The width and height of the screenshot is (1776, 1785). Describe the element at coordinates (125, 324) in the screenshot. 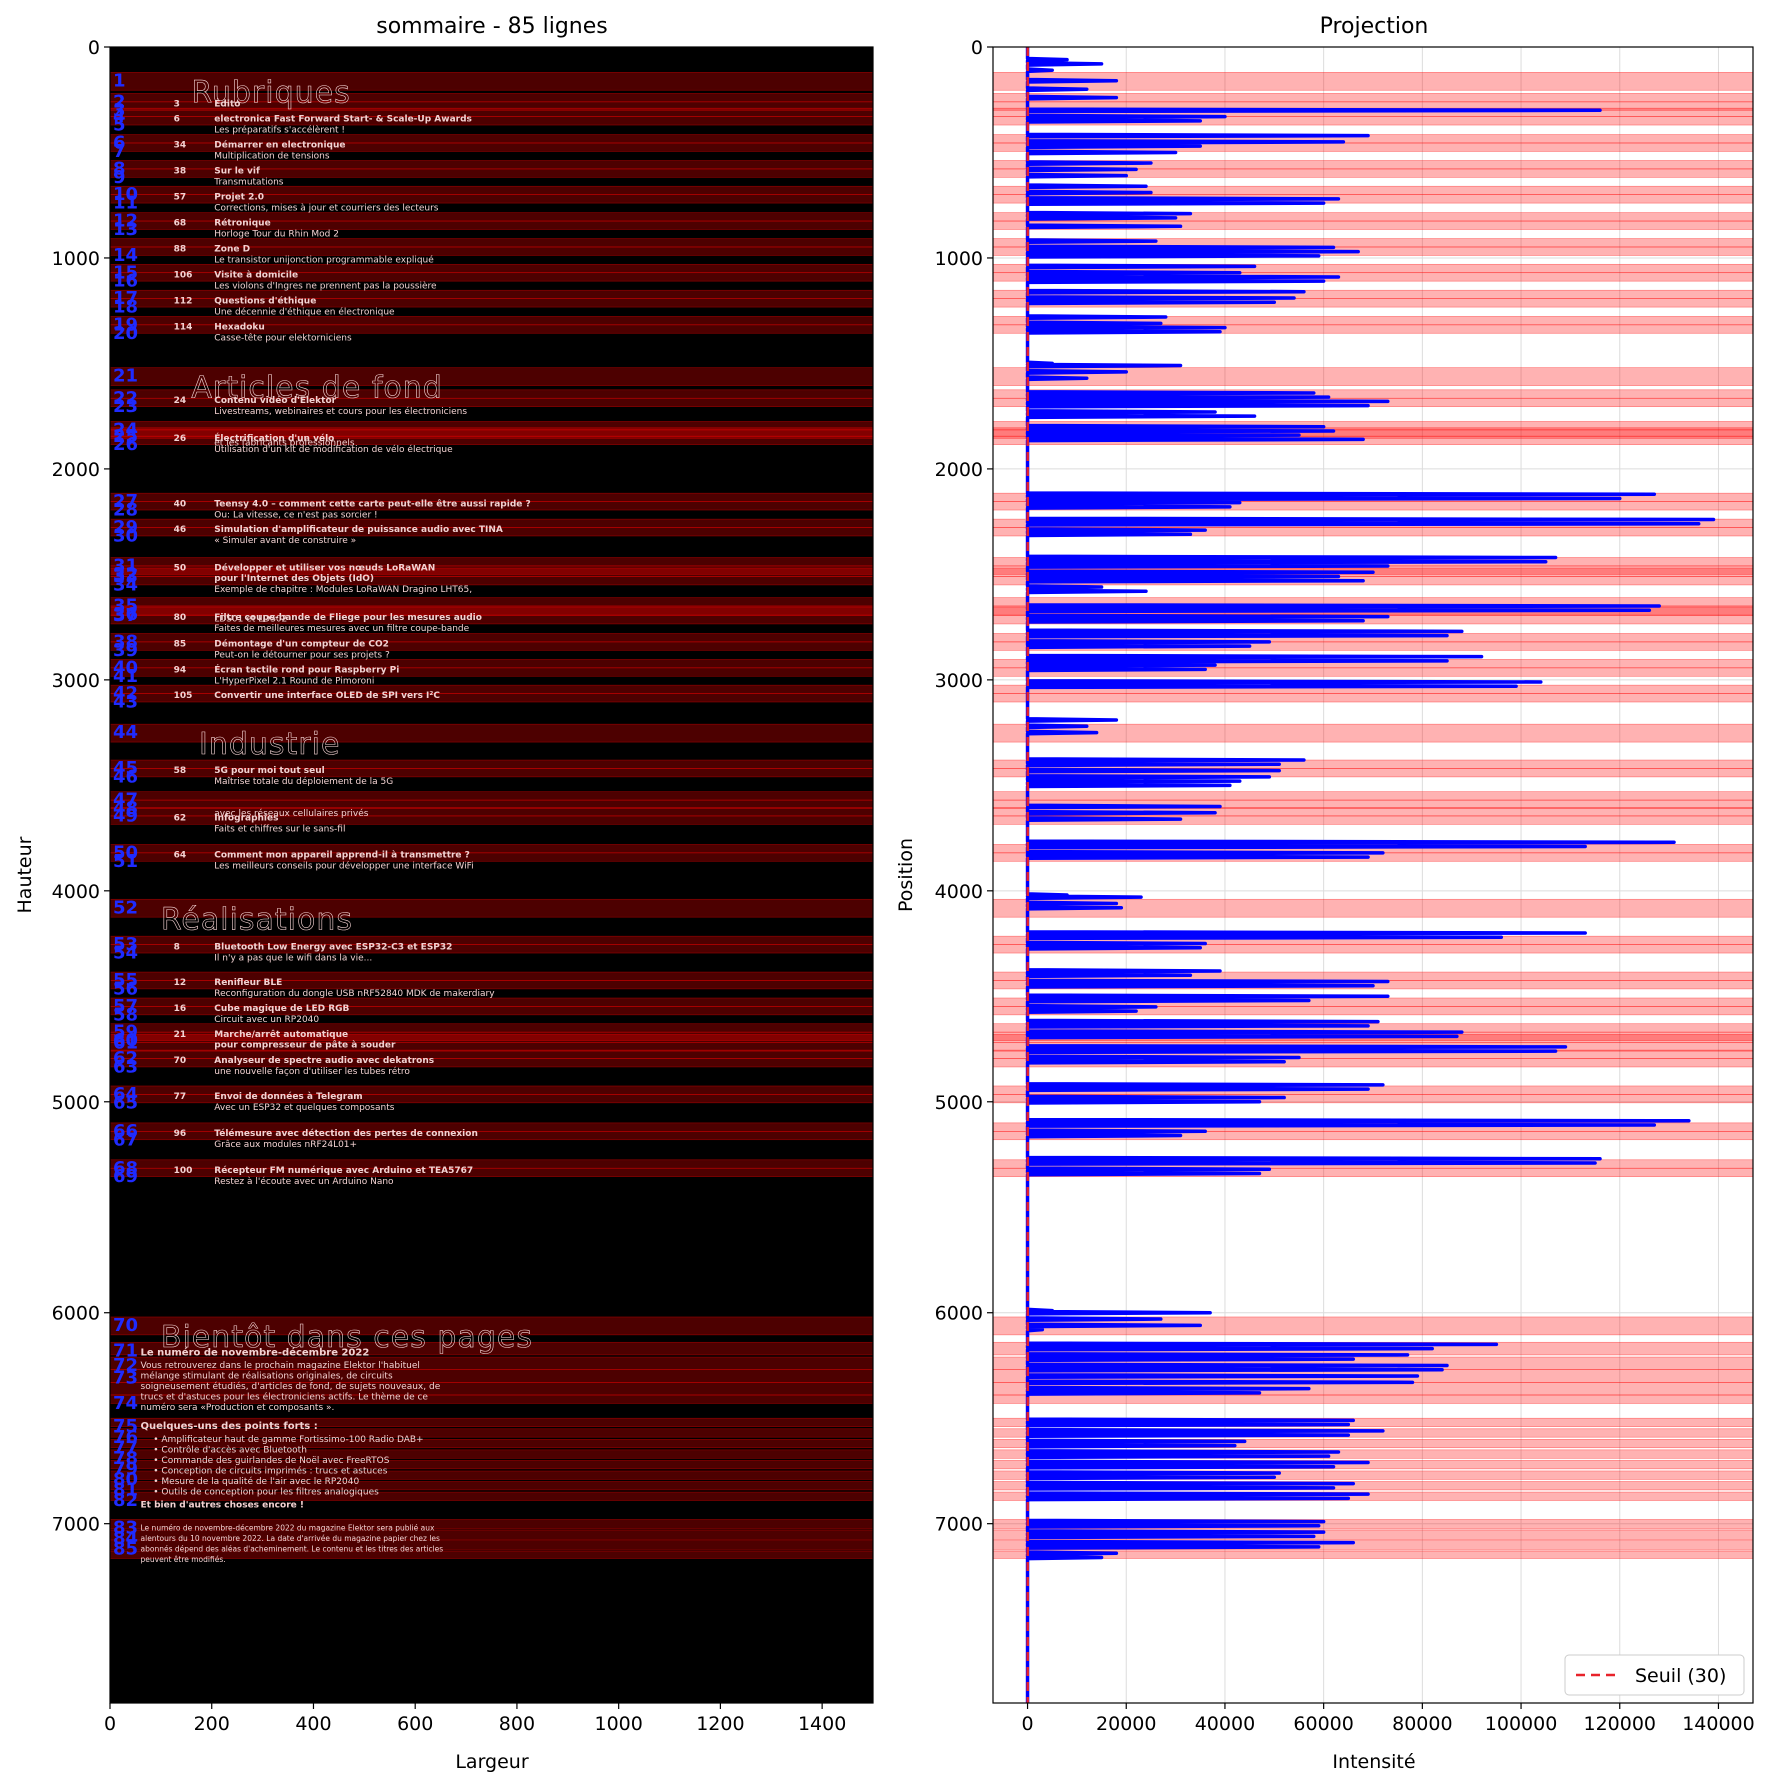

I see `line-number-label: 19` at that location.